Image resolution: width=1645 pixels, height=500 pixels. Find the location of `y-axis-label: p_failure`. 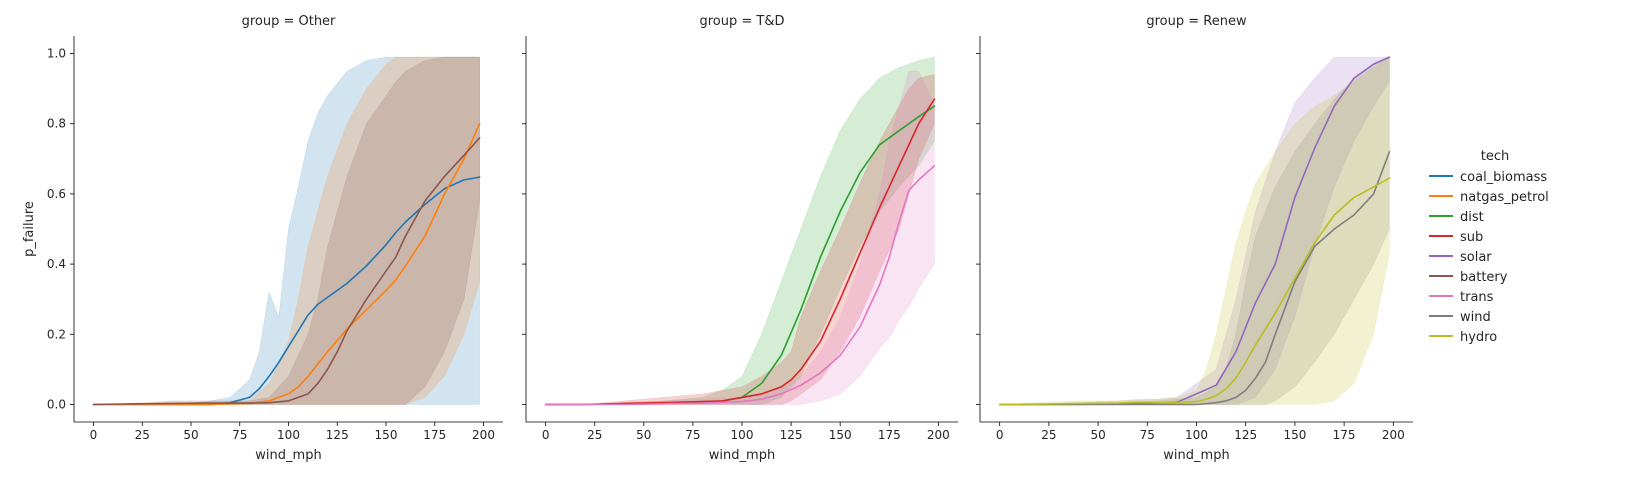

y-axis-label: p_failure is located at coordinates (29, 229).